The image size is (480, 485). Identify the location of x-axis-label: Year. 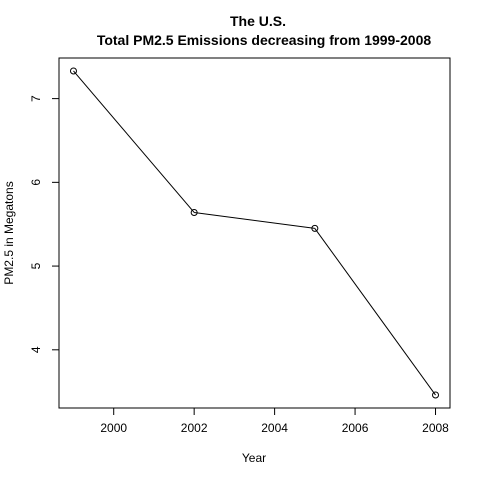
(254, 458).